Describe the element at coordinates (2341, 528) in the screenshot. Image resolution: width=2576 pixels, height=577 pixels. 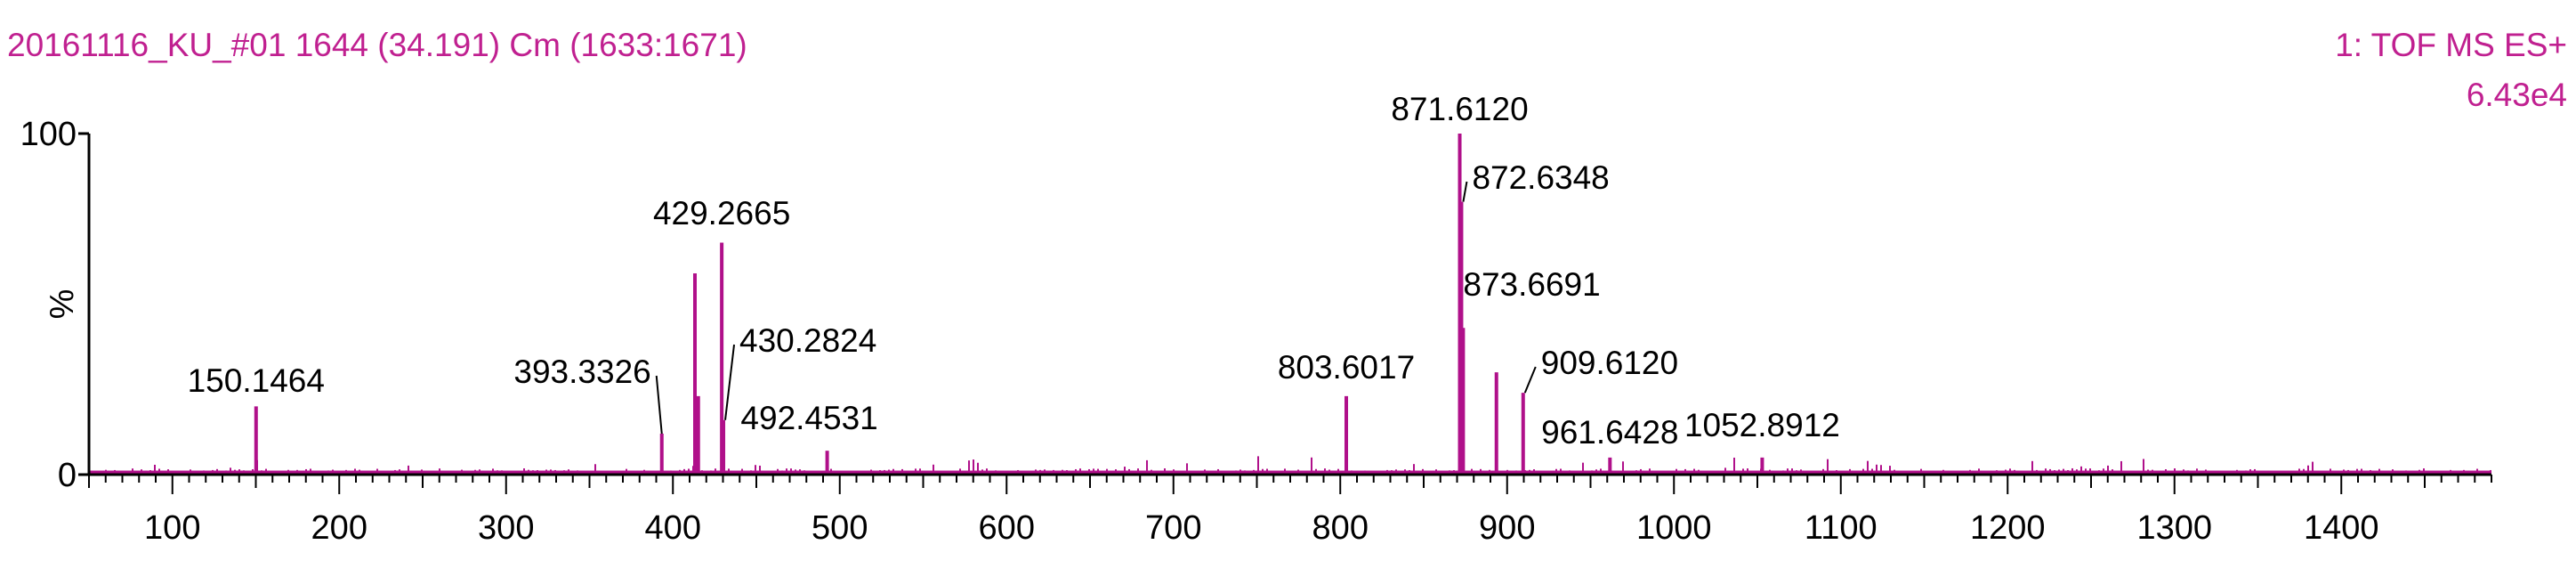
I see `x-tick-label-1400: 1400` at that location.